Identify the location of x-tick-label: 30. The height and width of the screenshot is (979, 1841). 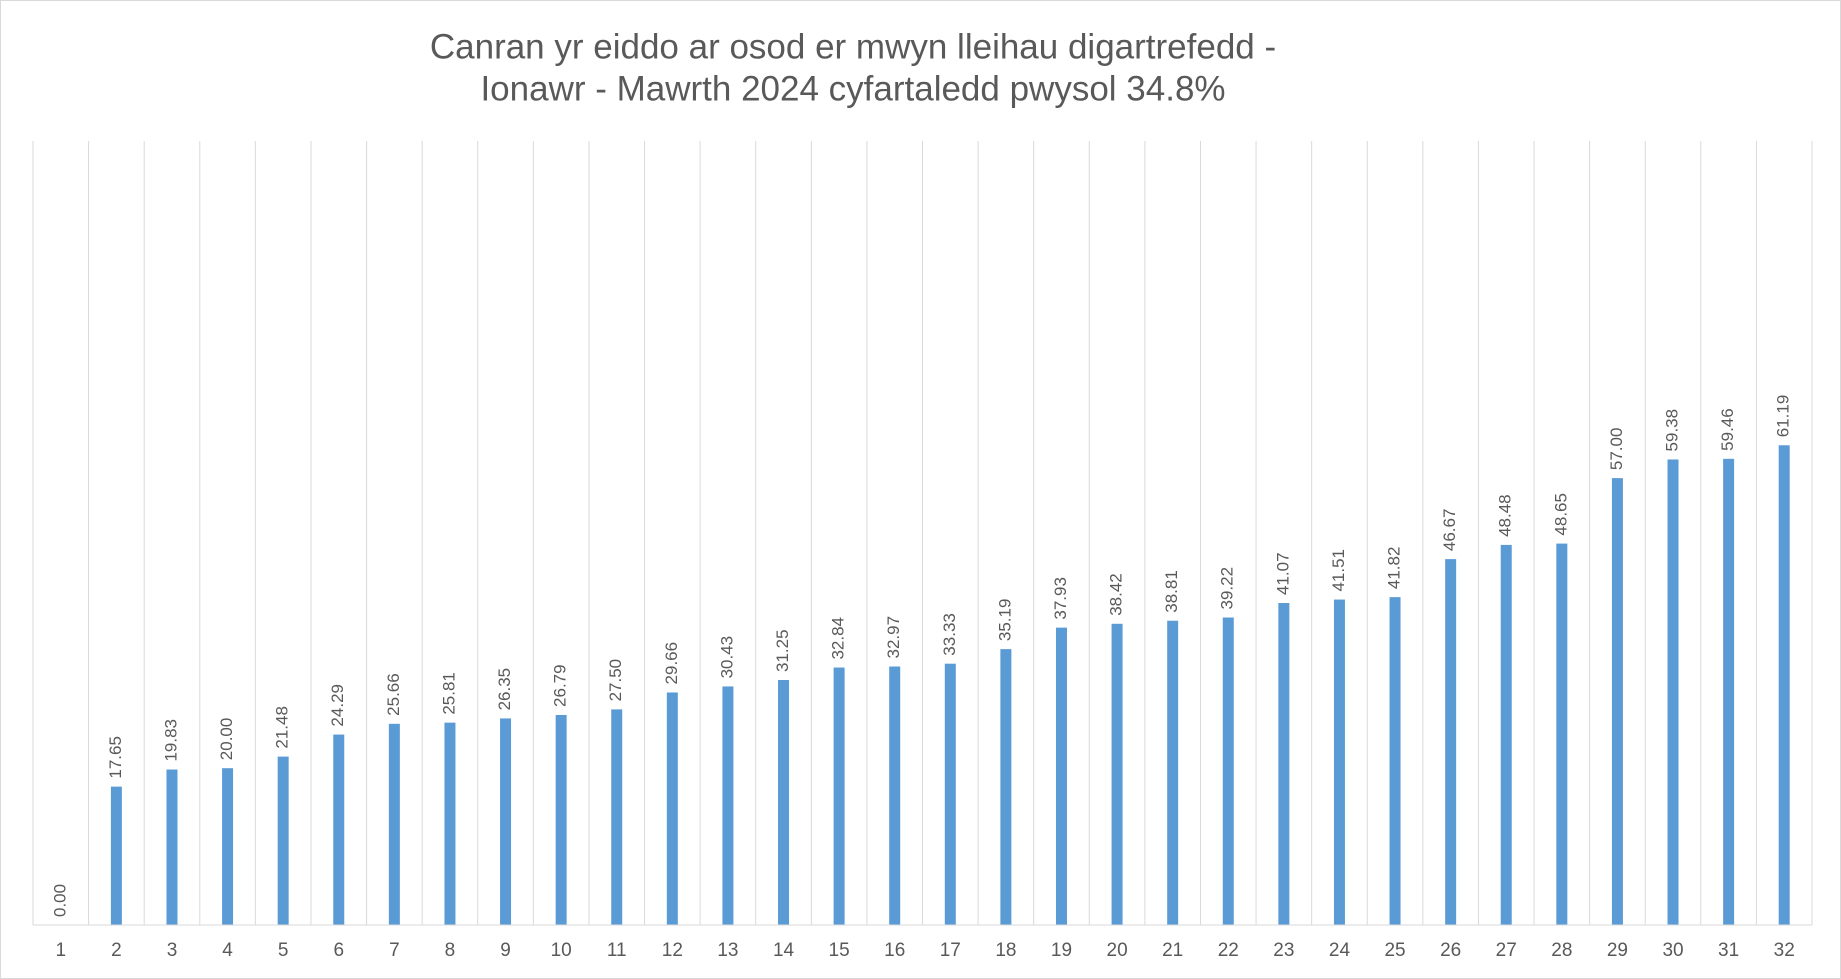
(1672, 950).